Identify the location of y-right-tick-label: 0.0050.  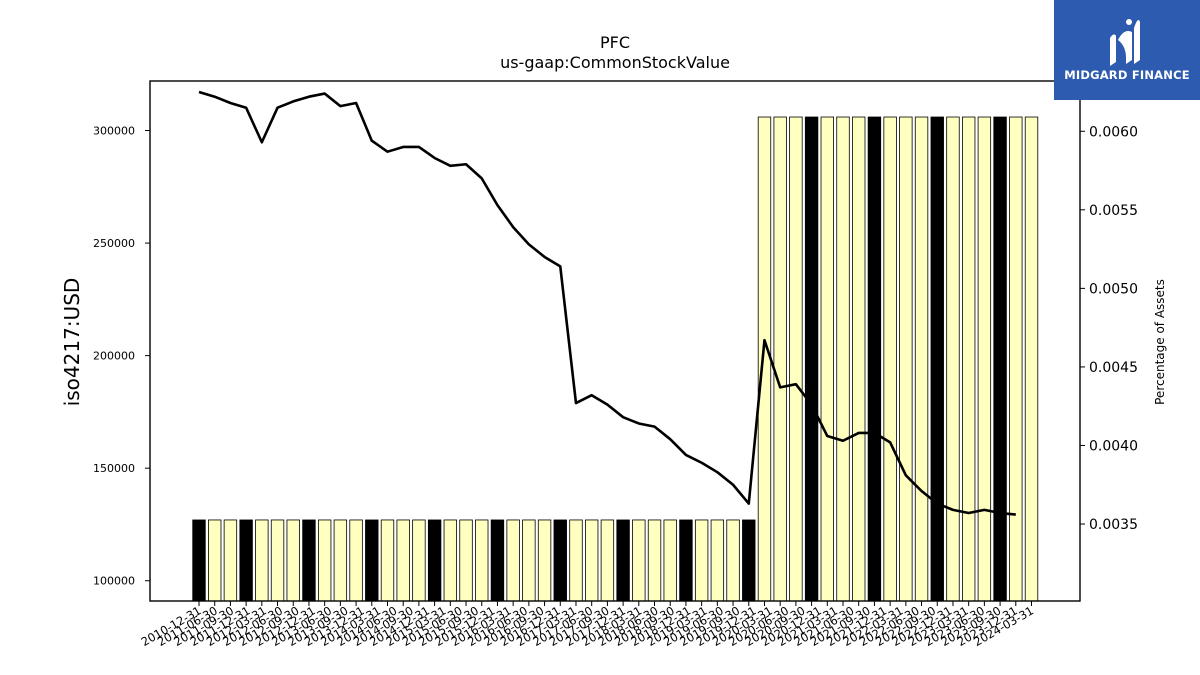
(1113, 289).